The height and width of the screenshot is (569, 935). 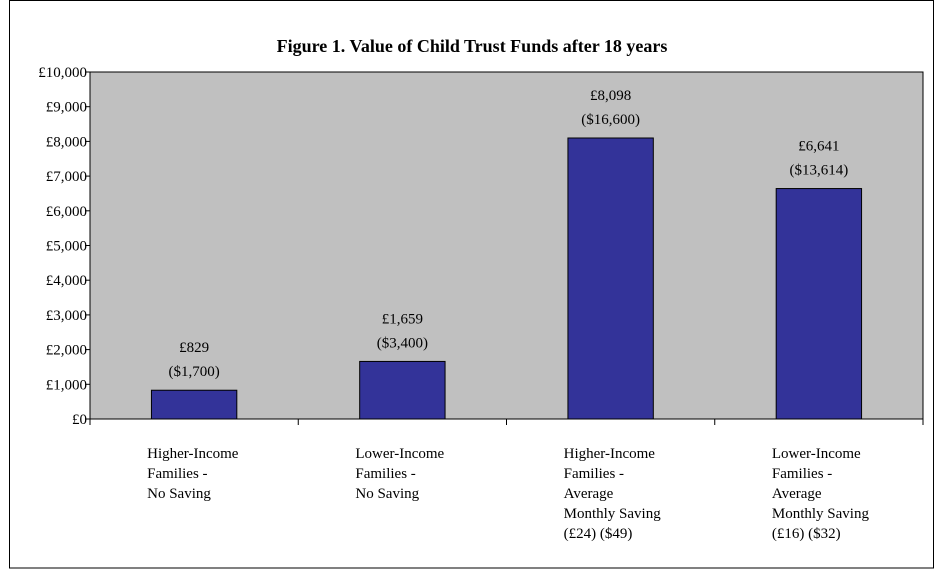 What do you see at coordinates (66, 212) in the screenshot?
I see `y-tick-label: £6,000` at bounding box center [66, 212].